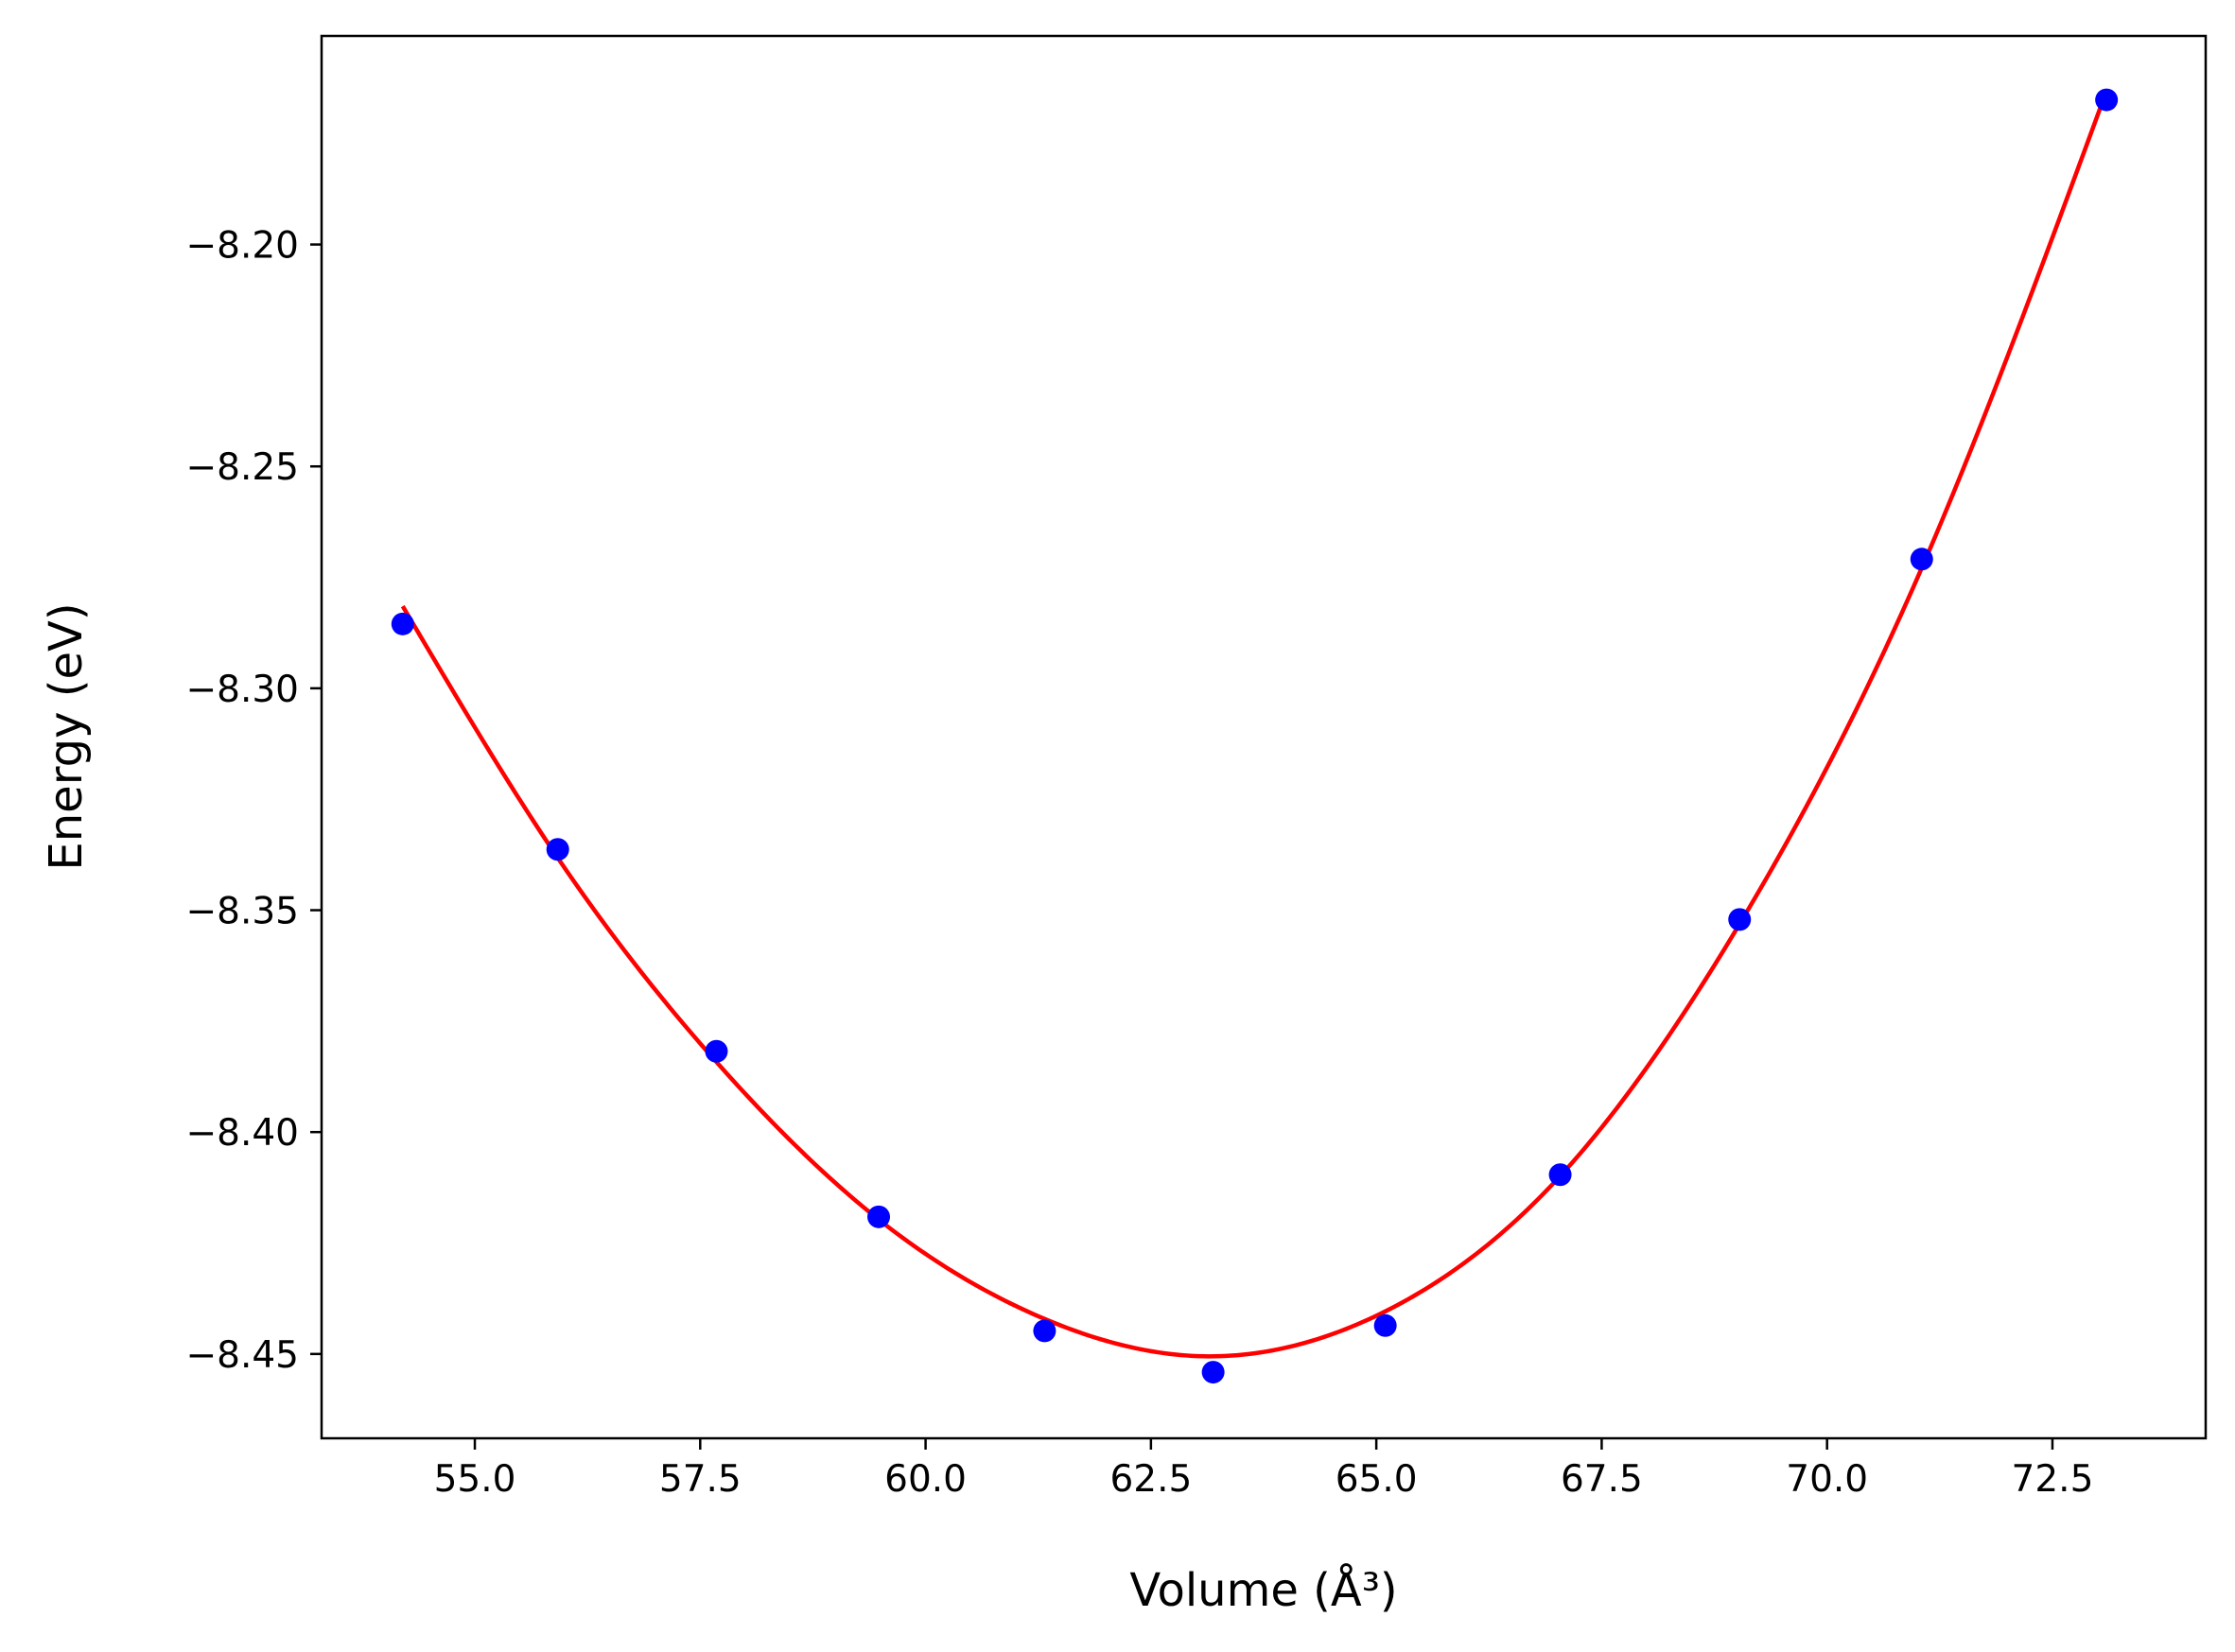  Describe the element at coordinates (925, 1479) in the screenshot. I see `x-tick-label: 60.0` at that location.